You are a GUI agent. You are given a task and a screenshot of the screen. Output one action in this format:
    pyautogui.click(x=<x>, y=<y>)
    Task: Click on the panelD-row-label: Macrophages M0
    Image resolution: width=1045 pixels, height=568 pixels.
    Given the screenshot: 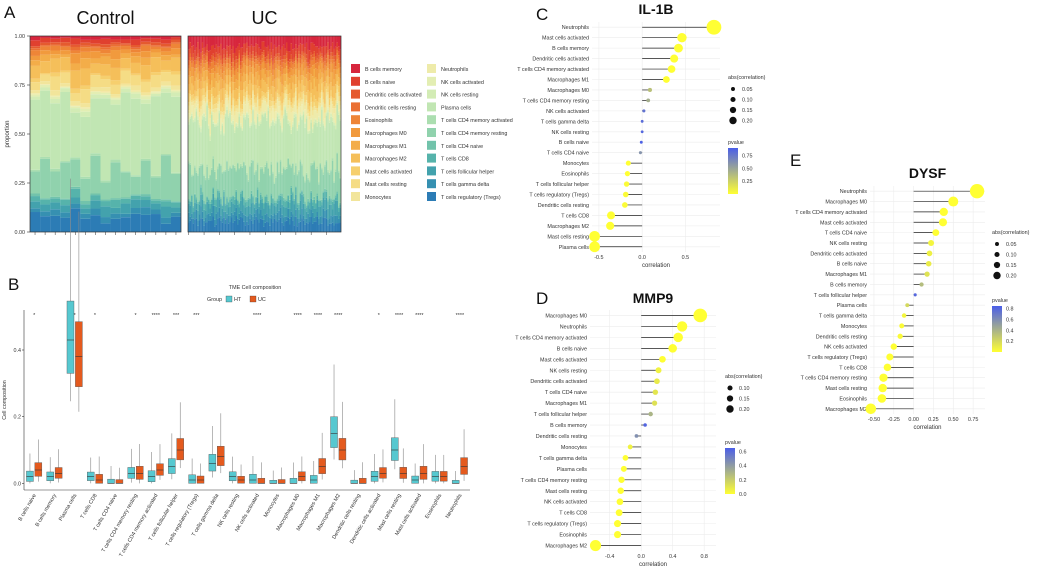 What is the action you would take?
    pyautogui.click(x=566, y=316)
    